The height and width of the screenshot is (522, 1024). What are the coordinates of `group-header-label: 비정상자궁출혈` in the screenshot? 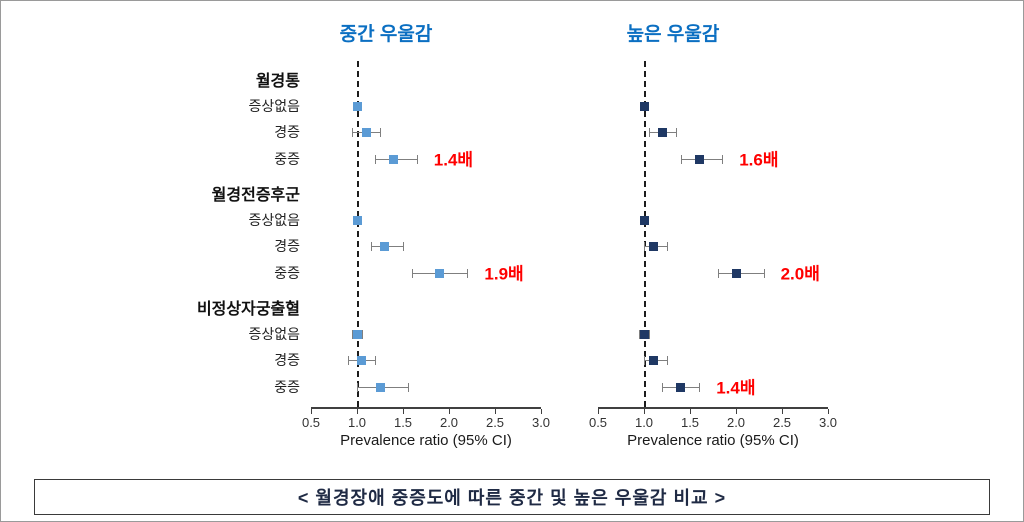 It's located at (248, 309).